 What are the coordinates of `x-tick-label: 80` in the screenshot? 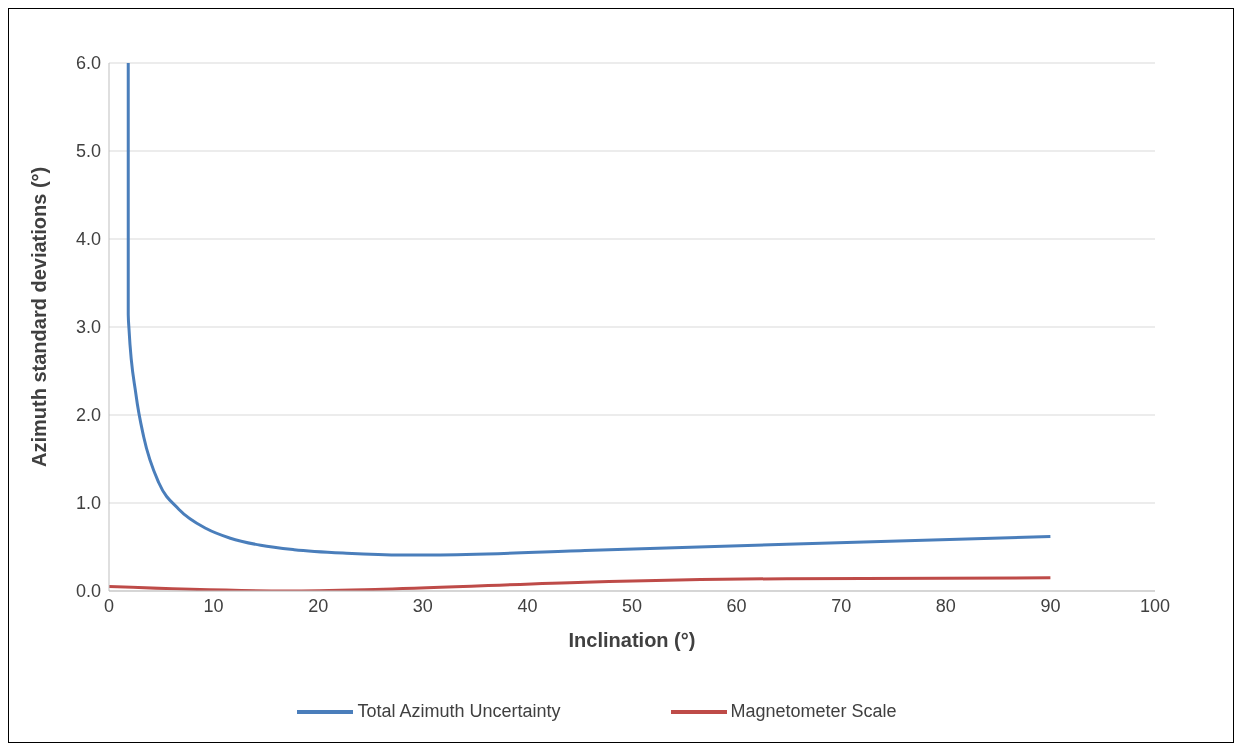 It's located at (945, 605).